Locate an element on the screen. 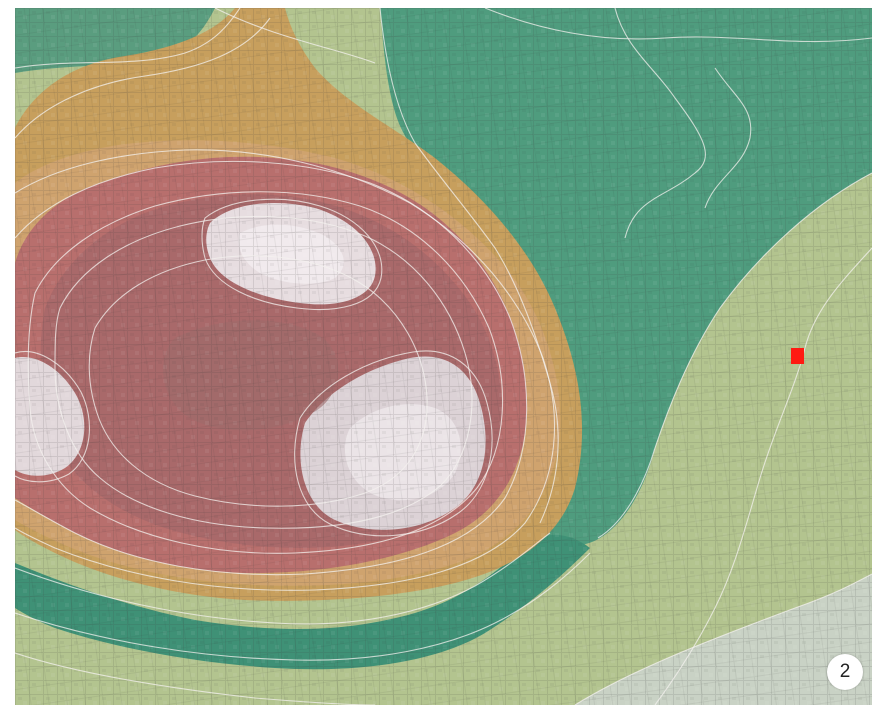  panel-number-badge: 2 is located at coordinates (845, 672).